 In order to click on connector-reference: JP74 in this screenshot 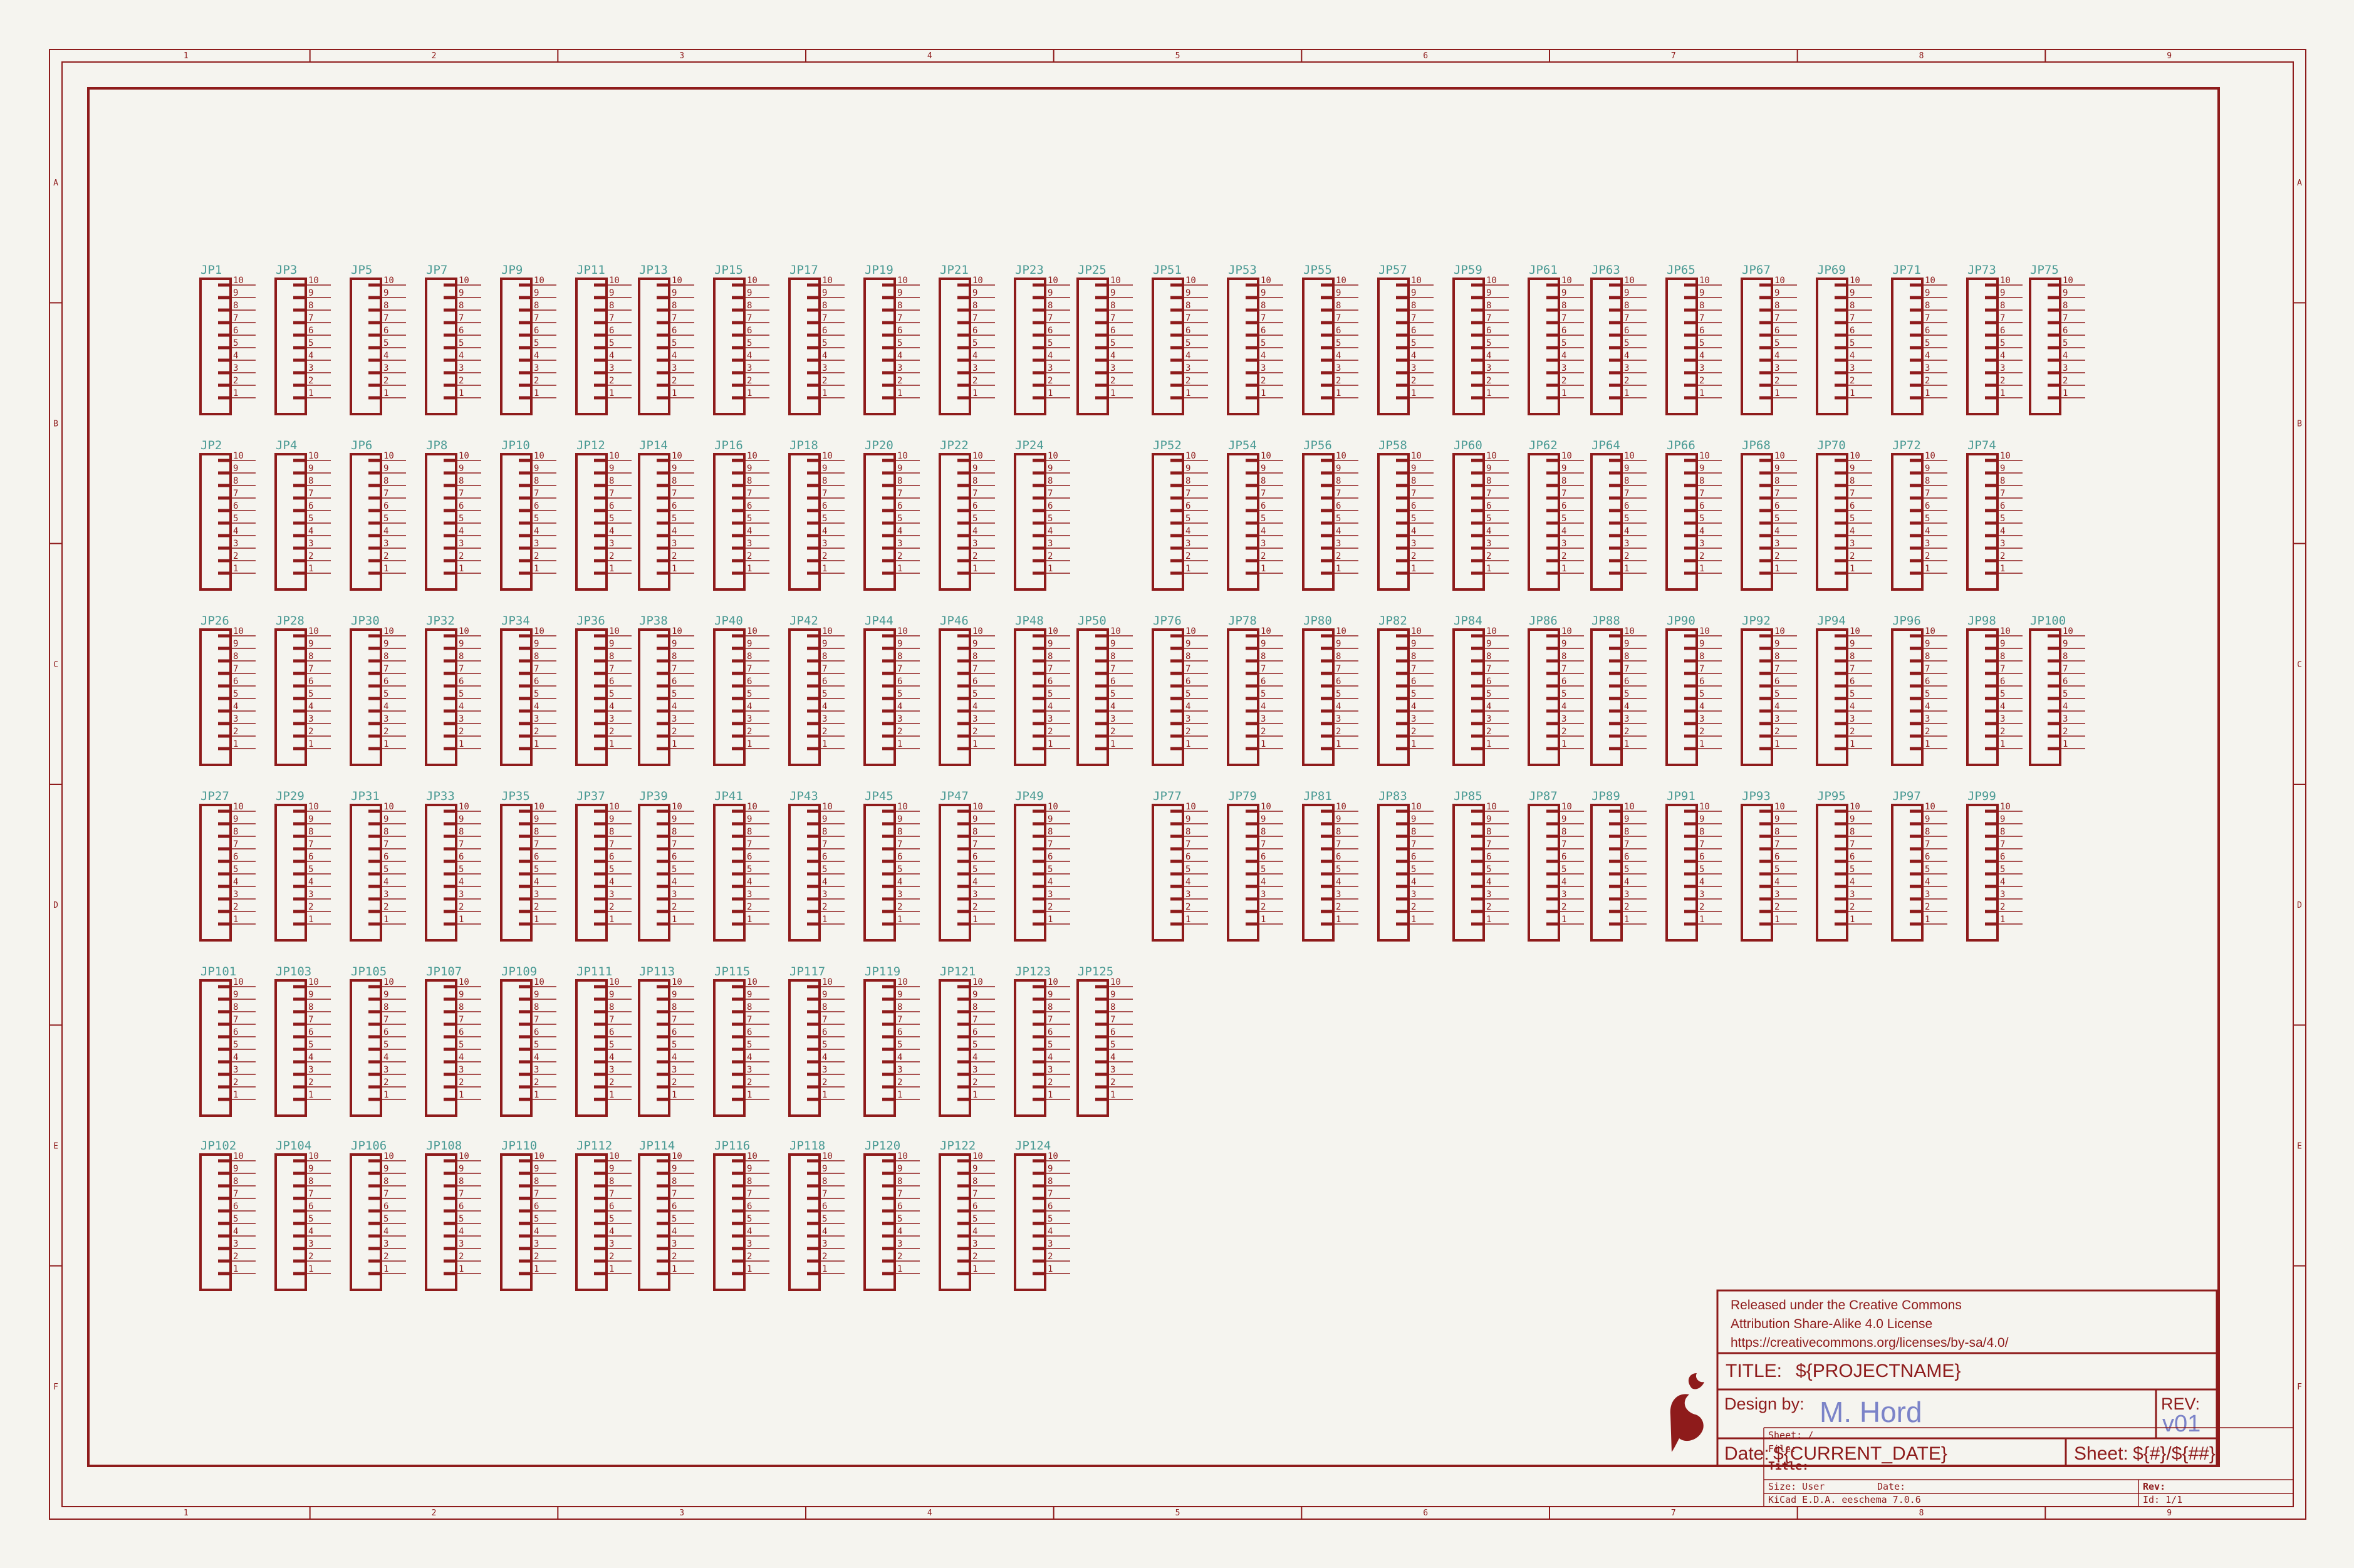, I will do `click(1981, 445)`.